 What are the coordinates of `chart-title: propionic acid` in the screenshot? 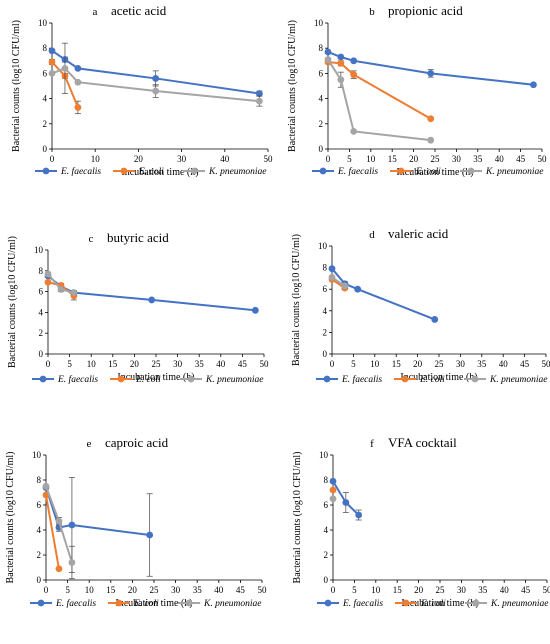 It's located at (425, 10).